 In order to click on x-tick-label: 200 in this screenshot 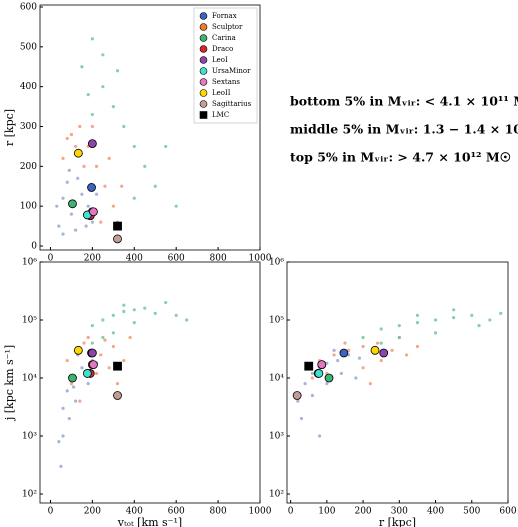, I will do `click(362, 512)`.